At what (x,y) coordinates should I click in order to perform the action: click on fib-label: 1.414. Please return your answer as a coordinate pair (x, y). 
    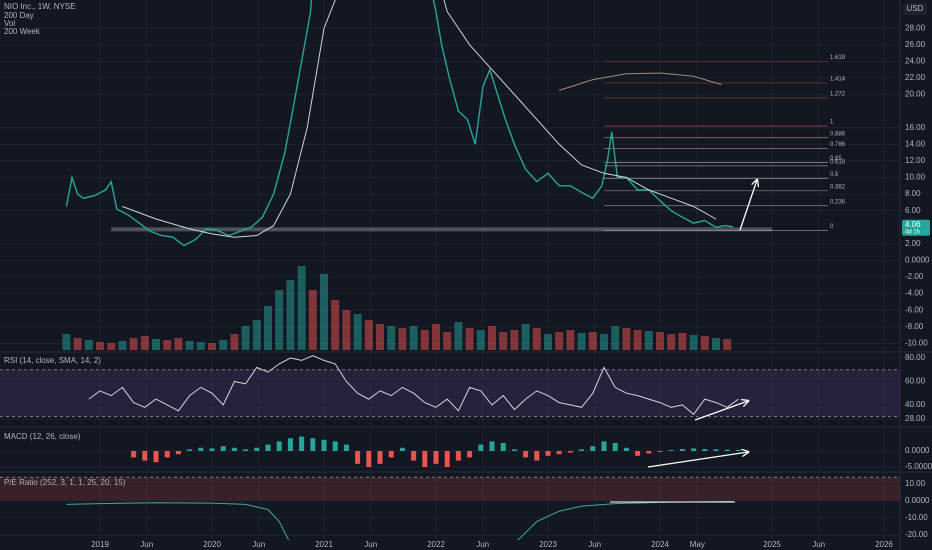
    Looking at the image, I should click on (838, 80).